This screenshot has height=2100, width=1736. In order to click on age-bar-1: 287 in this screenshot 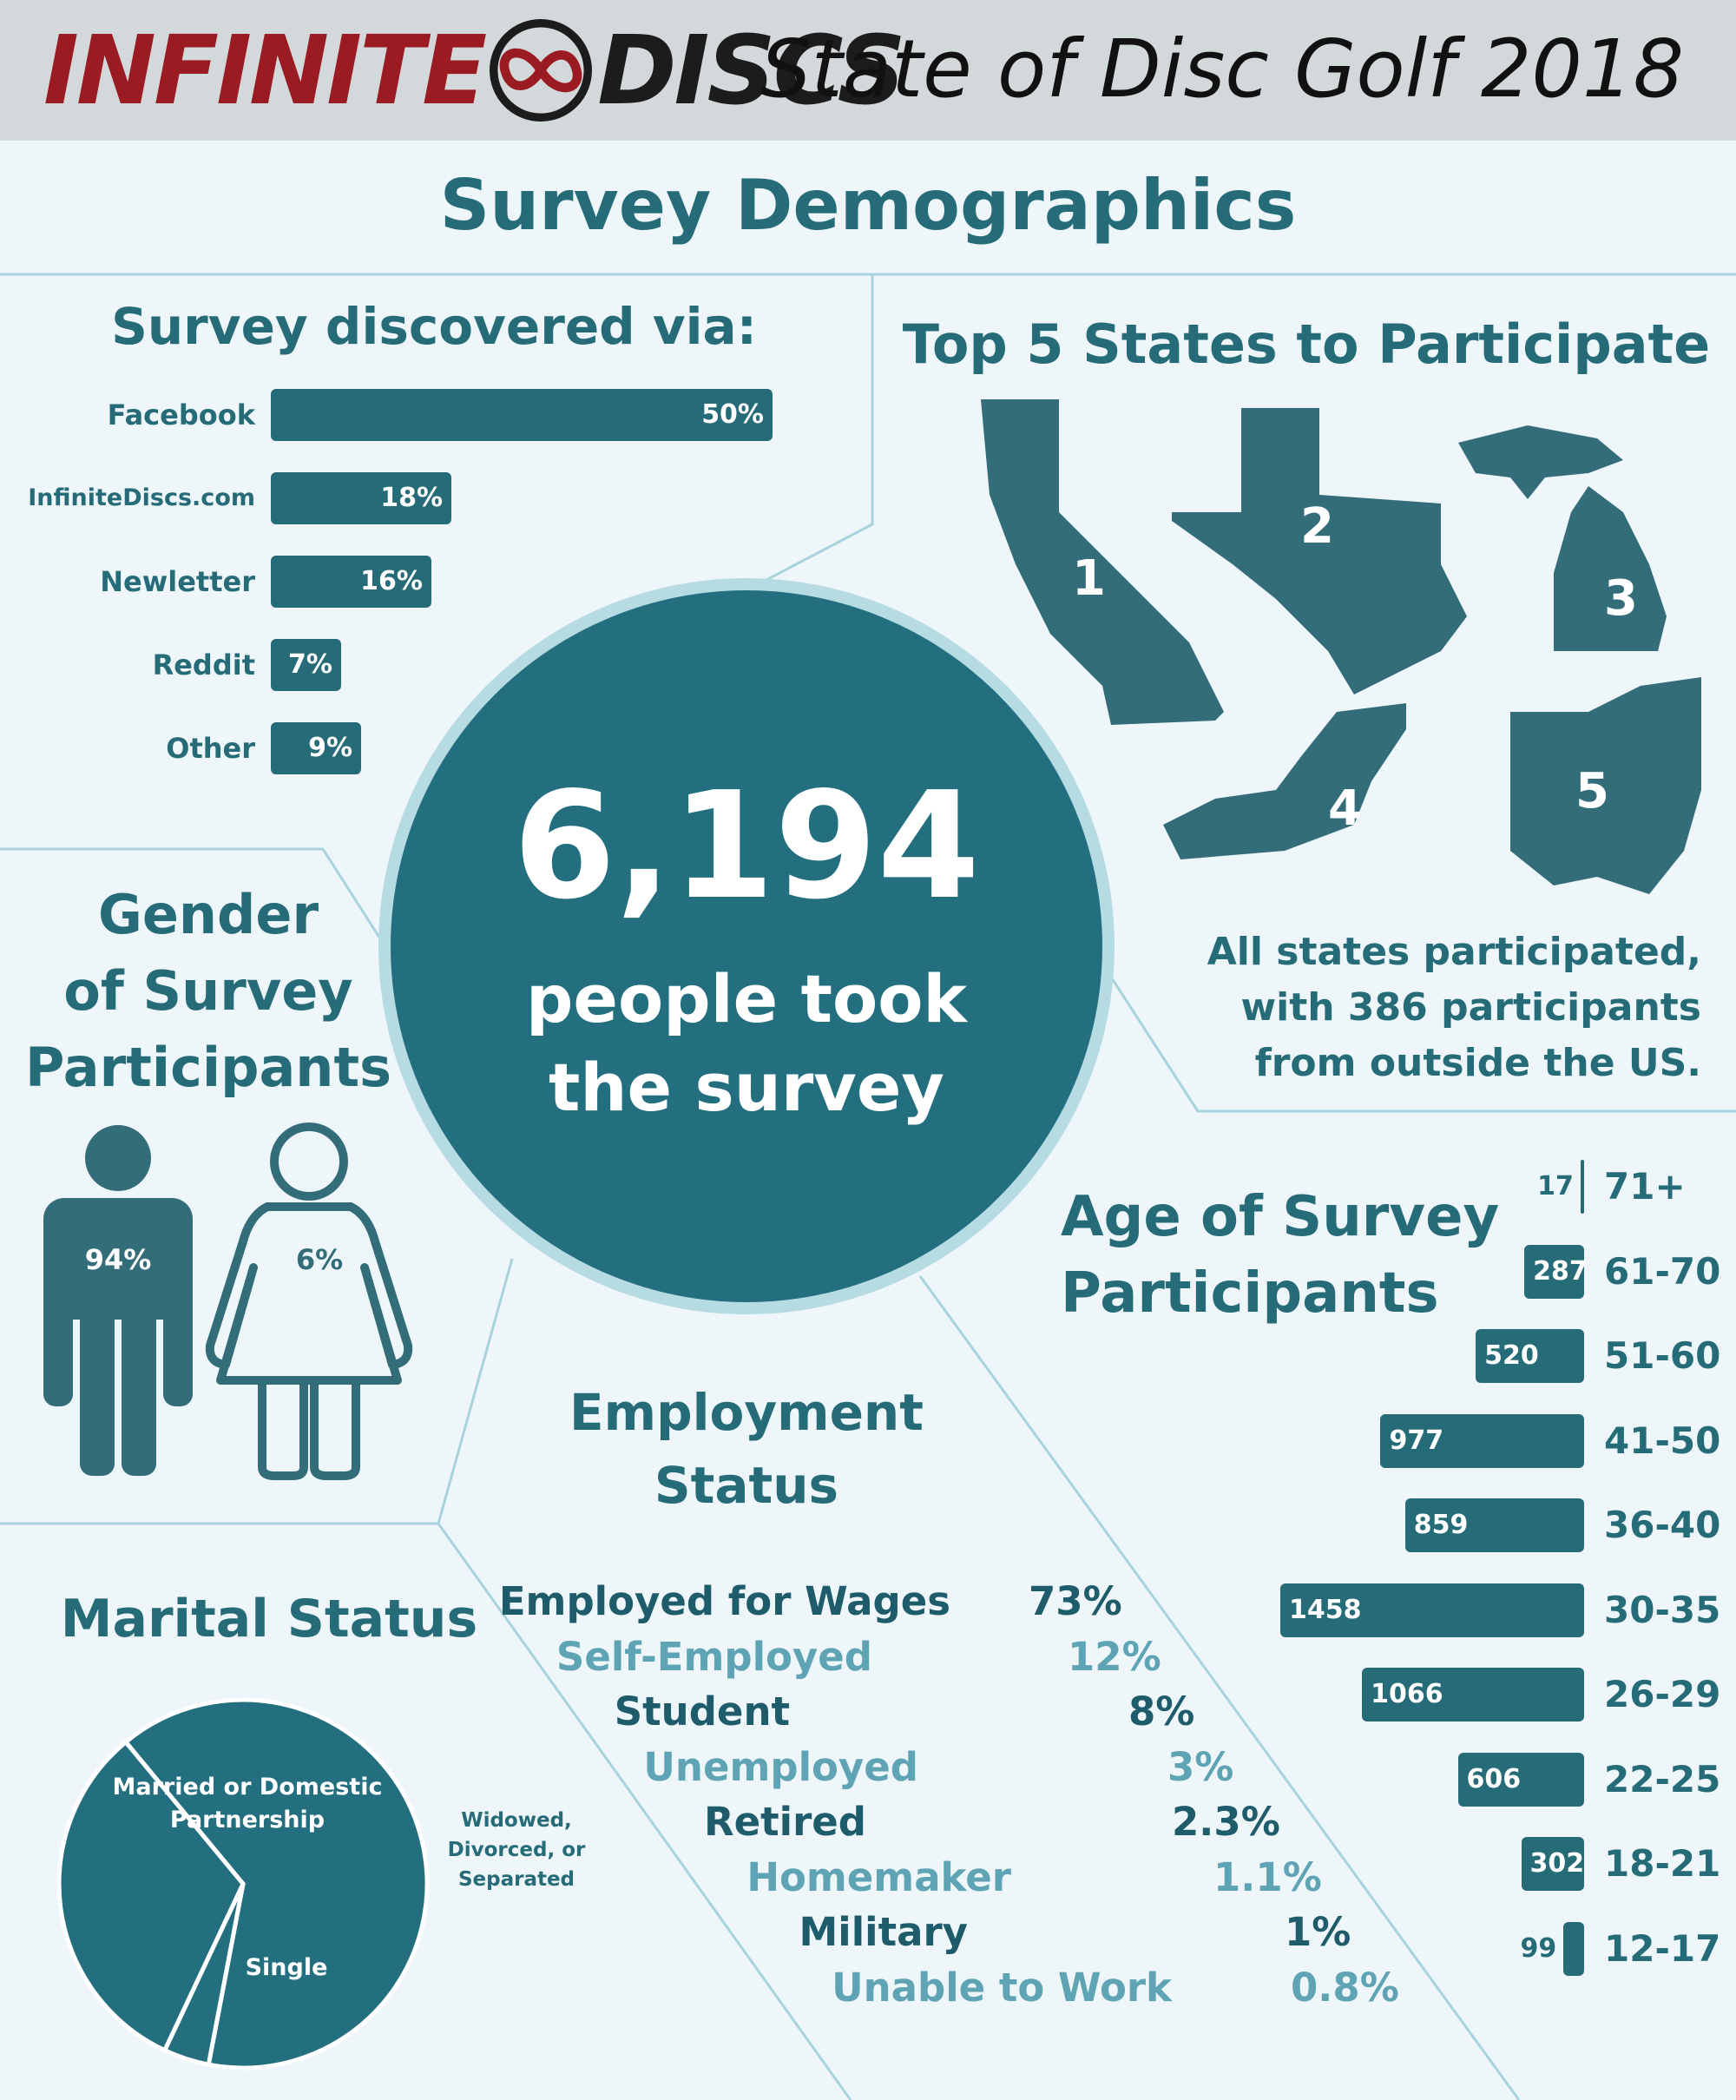, I will do `click(1556, 1271)`.